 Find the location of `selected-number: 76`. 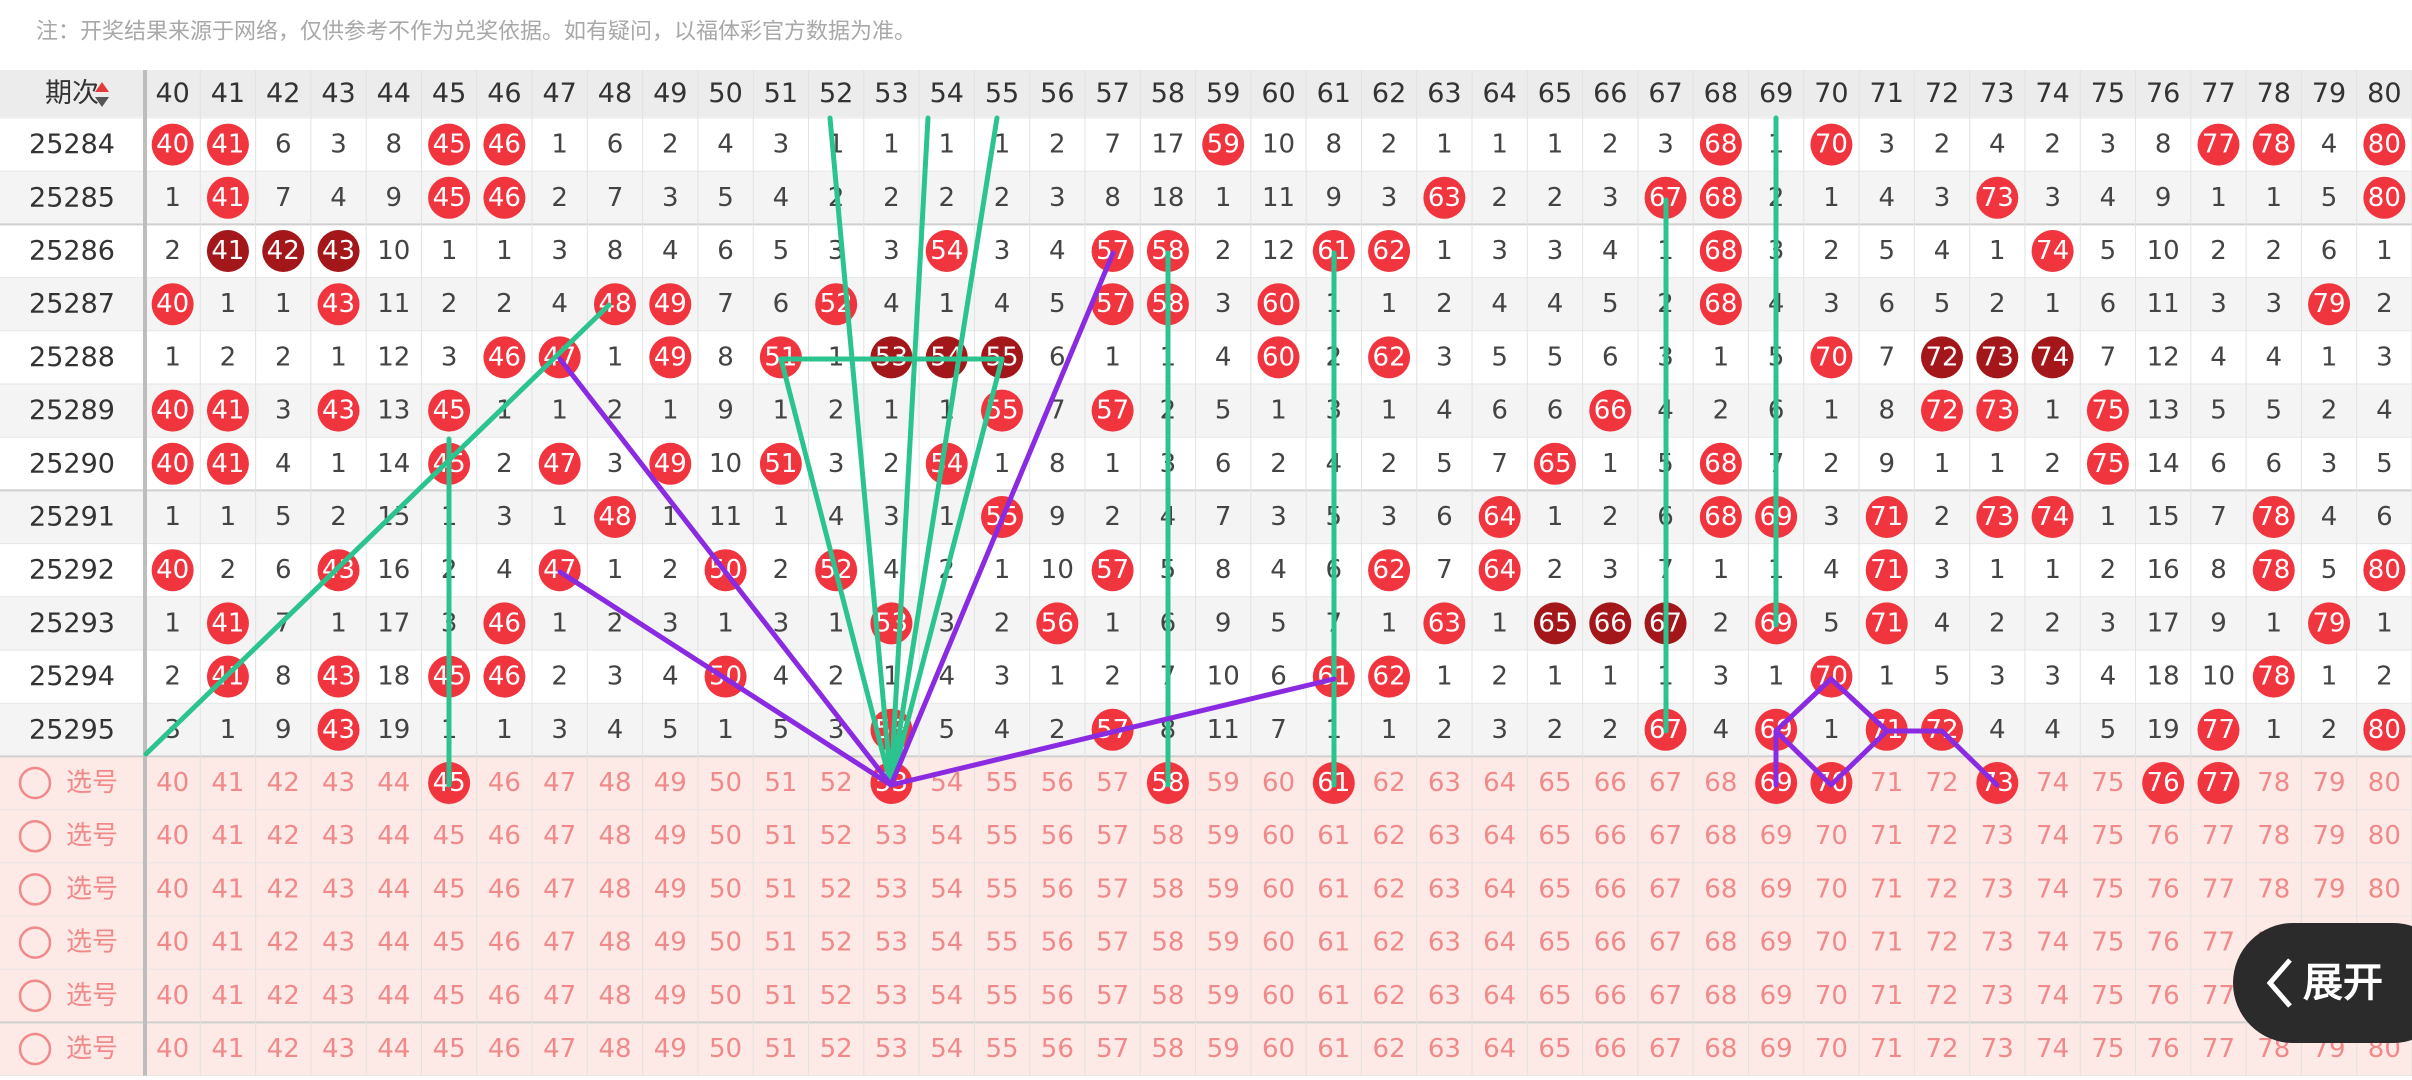

selected-number: 76 is located at coordinates (2163, 783).